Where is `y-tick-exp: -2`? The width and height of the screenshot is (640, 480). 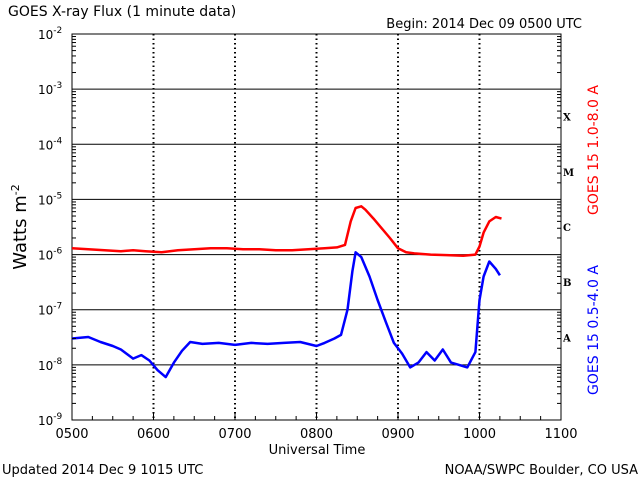 y-tick-exp: -2 is located at coordinates (57, 31).